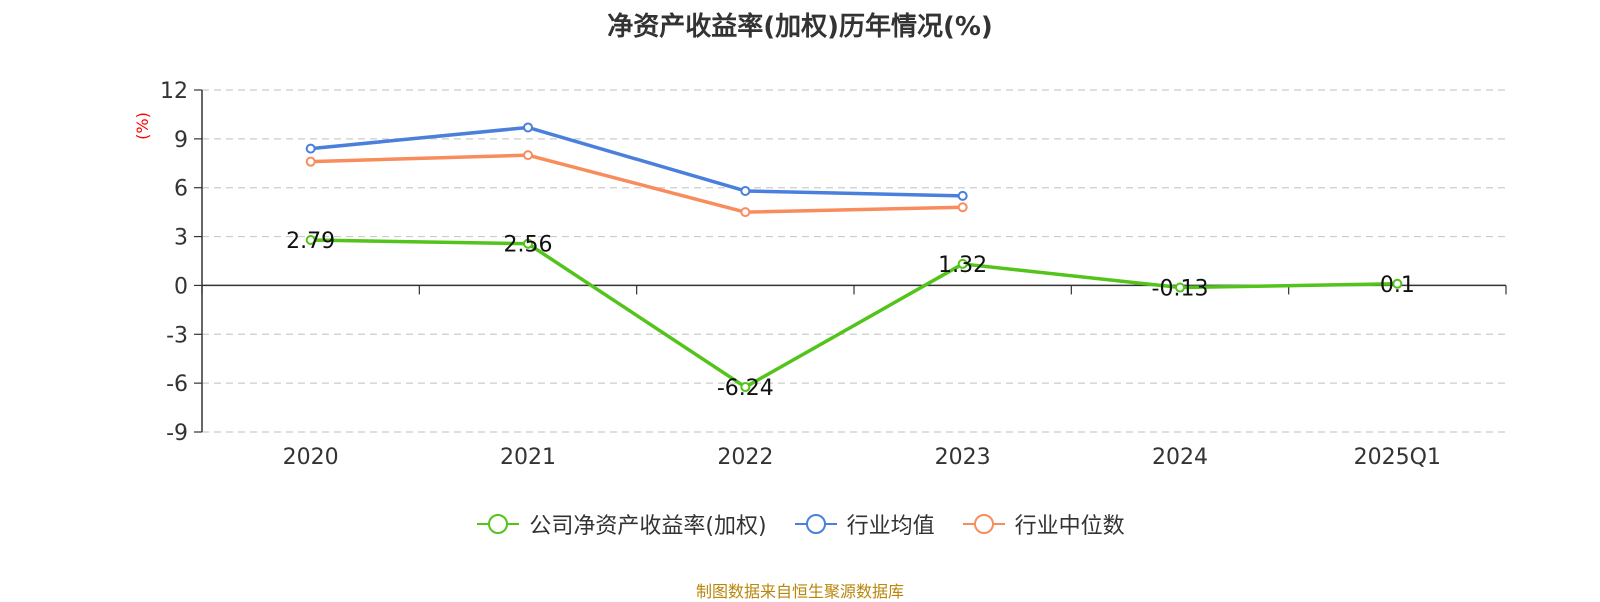  I want to click on y-tick-label: 0, so click(181, 286).